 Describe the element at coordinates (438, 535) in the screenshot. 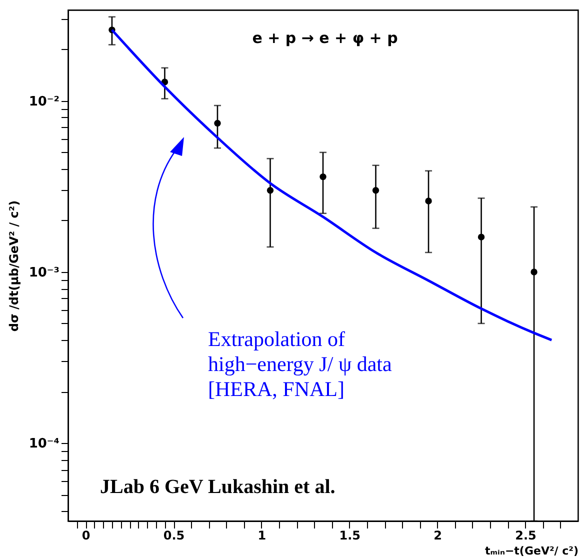

I see `x-tick-label: 2` at that location.